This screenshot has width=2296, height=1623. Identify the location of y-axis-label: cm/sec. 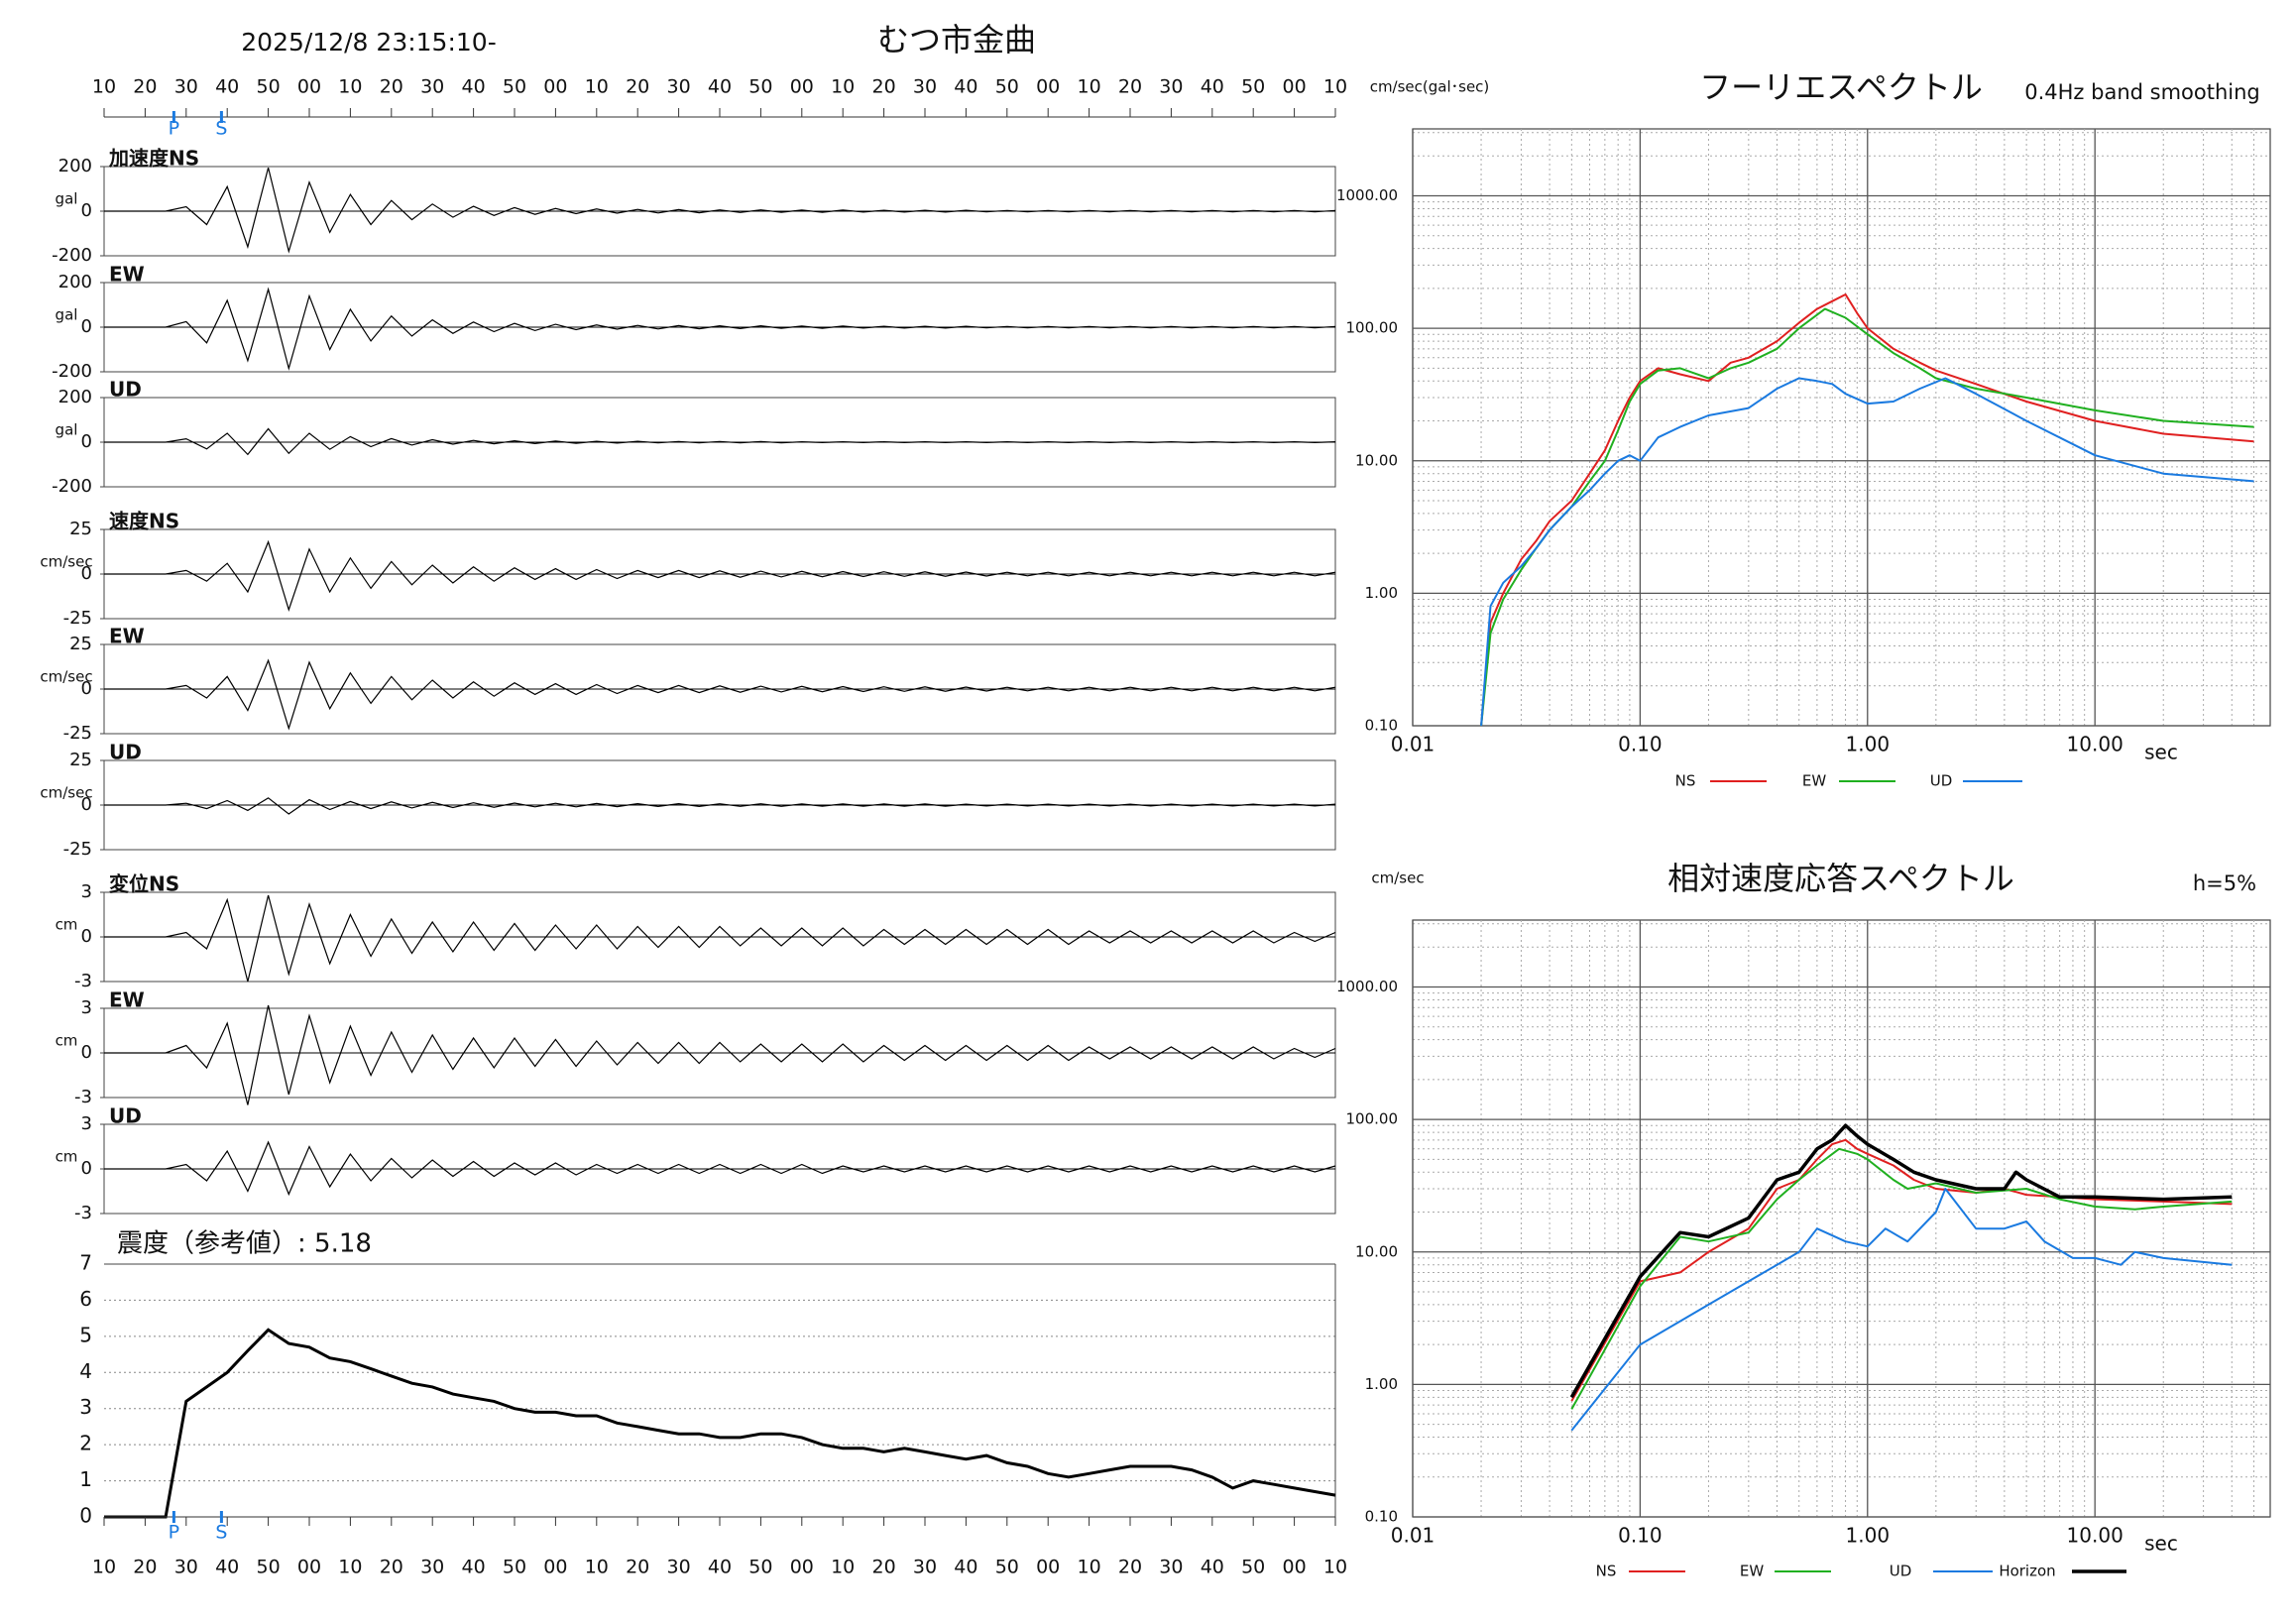
(1398, 878).